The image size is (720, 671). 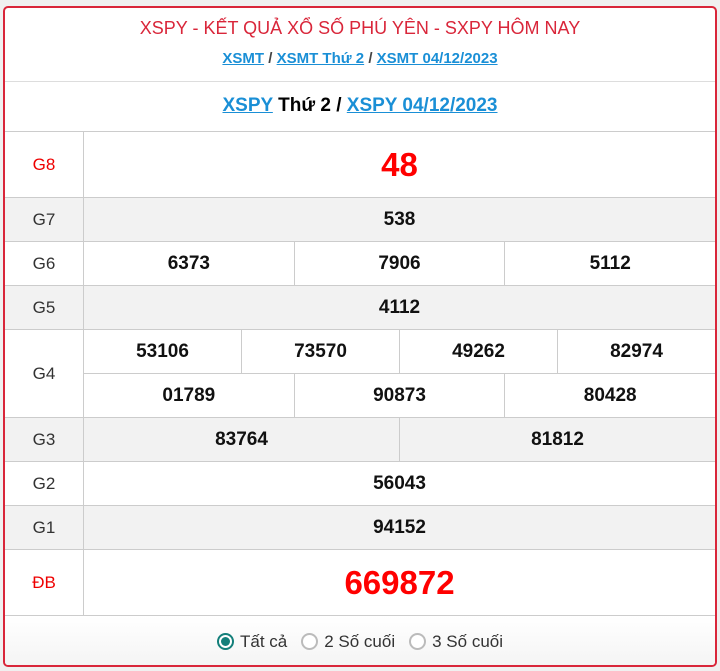 I want to click on prize-number: 82974, so click(x=636, y=351).